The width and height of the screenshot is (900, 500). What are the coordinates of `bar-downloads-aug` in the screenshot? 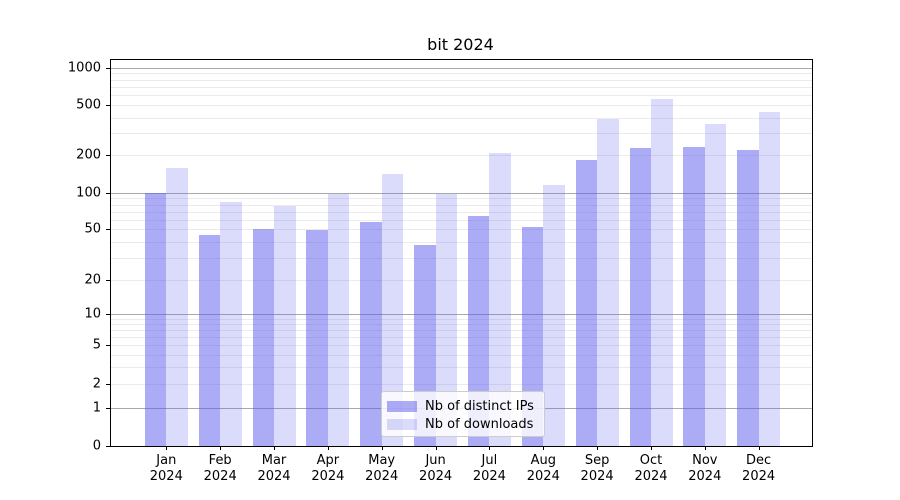 It's located at (554, 315).